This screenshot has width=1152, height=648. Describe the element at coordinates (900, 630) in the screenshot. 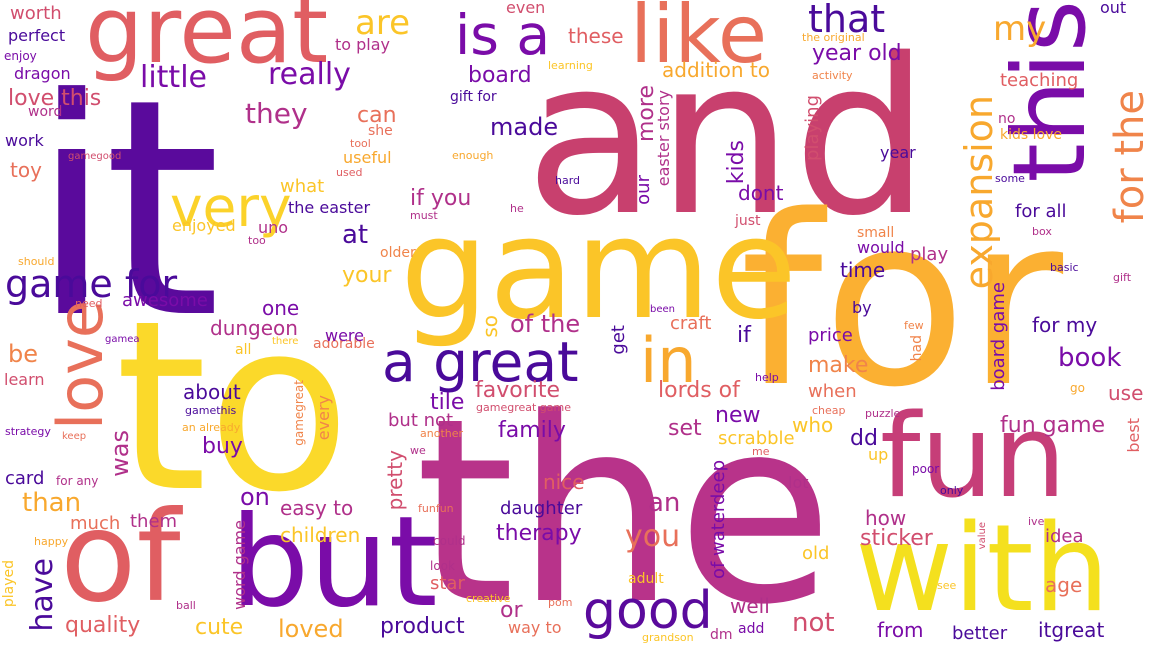

I see `word: from` at that location.